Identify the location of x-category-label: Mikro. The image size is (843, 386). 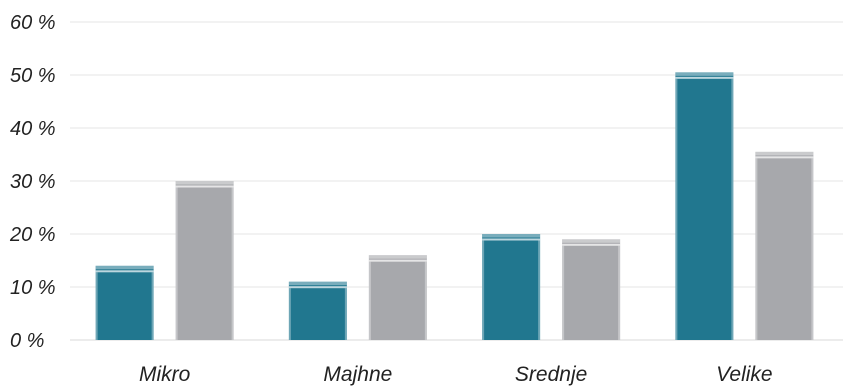
(165, 374).